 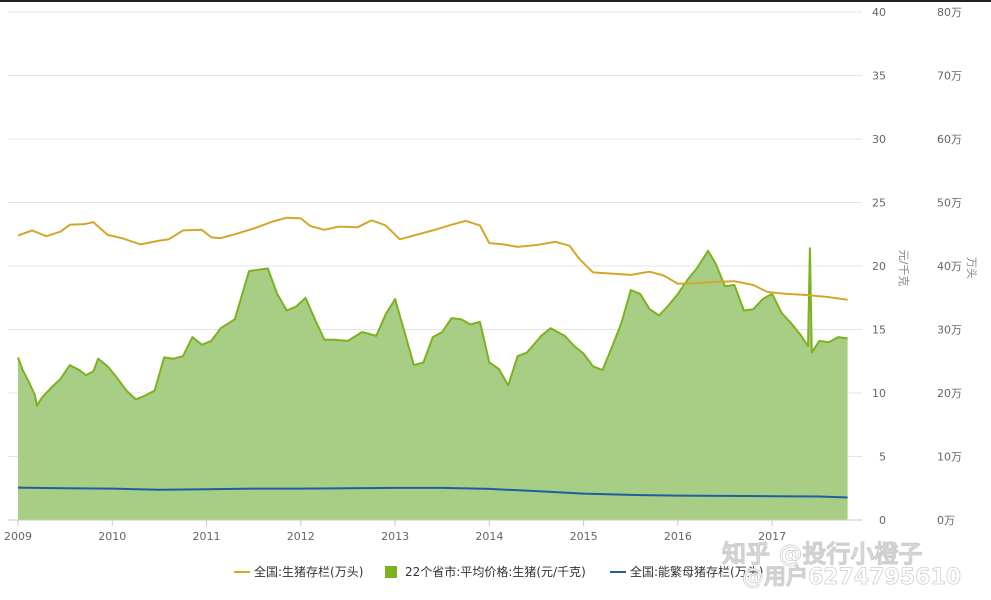 I want to click on x-tick-label: 2011, so click(x=207, y=536).